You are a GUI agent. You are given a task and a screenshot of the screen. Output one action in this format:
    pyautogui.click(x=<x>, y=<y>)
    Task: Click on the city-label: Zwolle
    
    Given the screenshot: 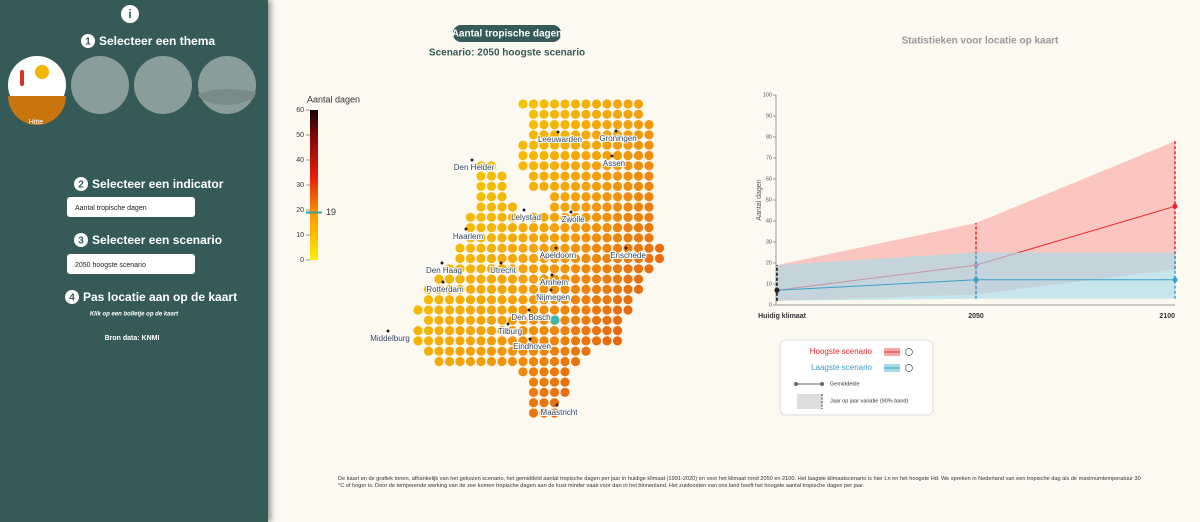 What is the action you would take?
    pyautogui.click(x=573, y=219)
    